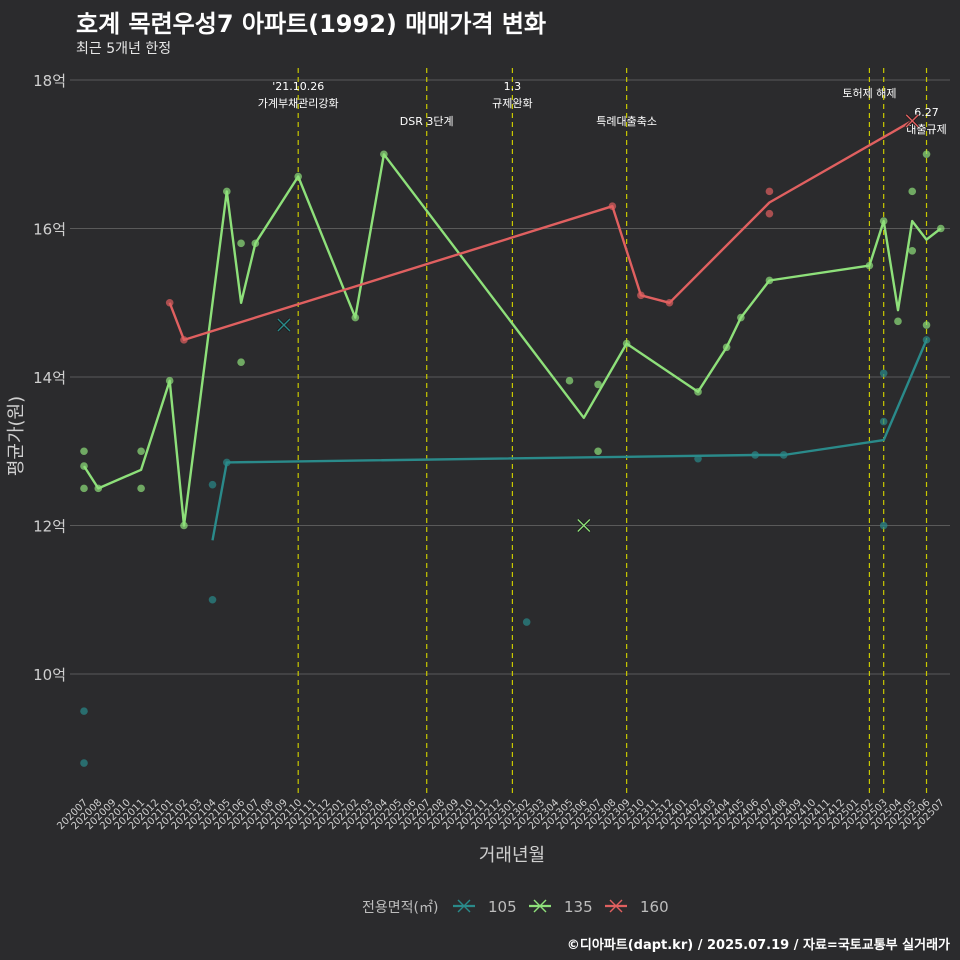  I want to click on event-label: 6.27, so click(926, 112).